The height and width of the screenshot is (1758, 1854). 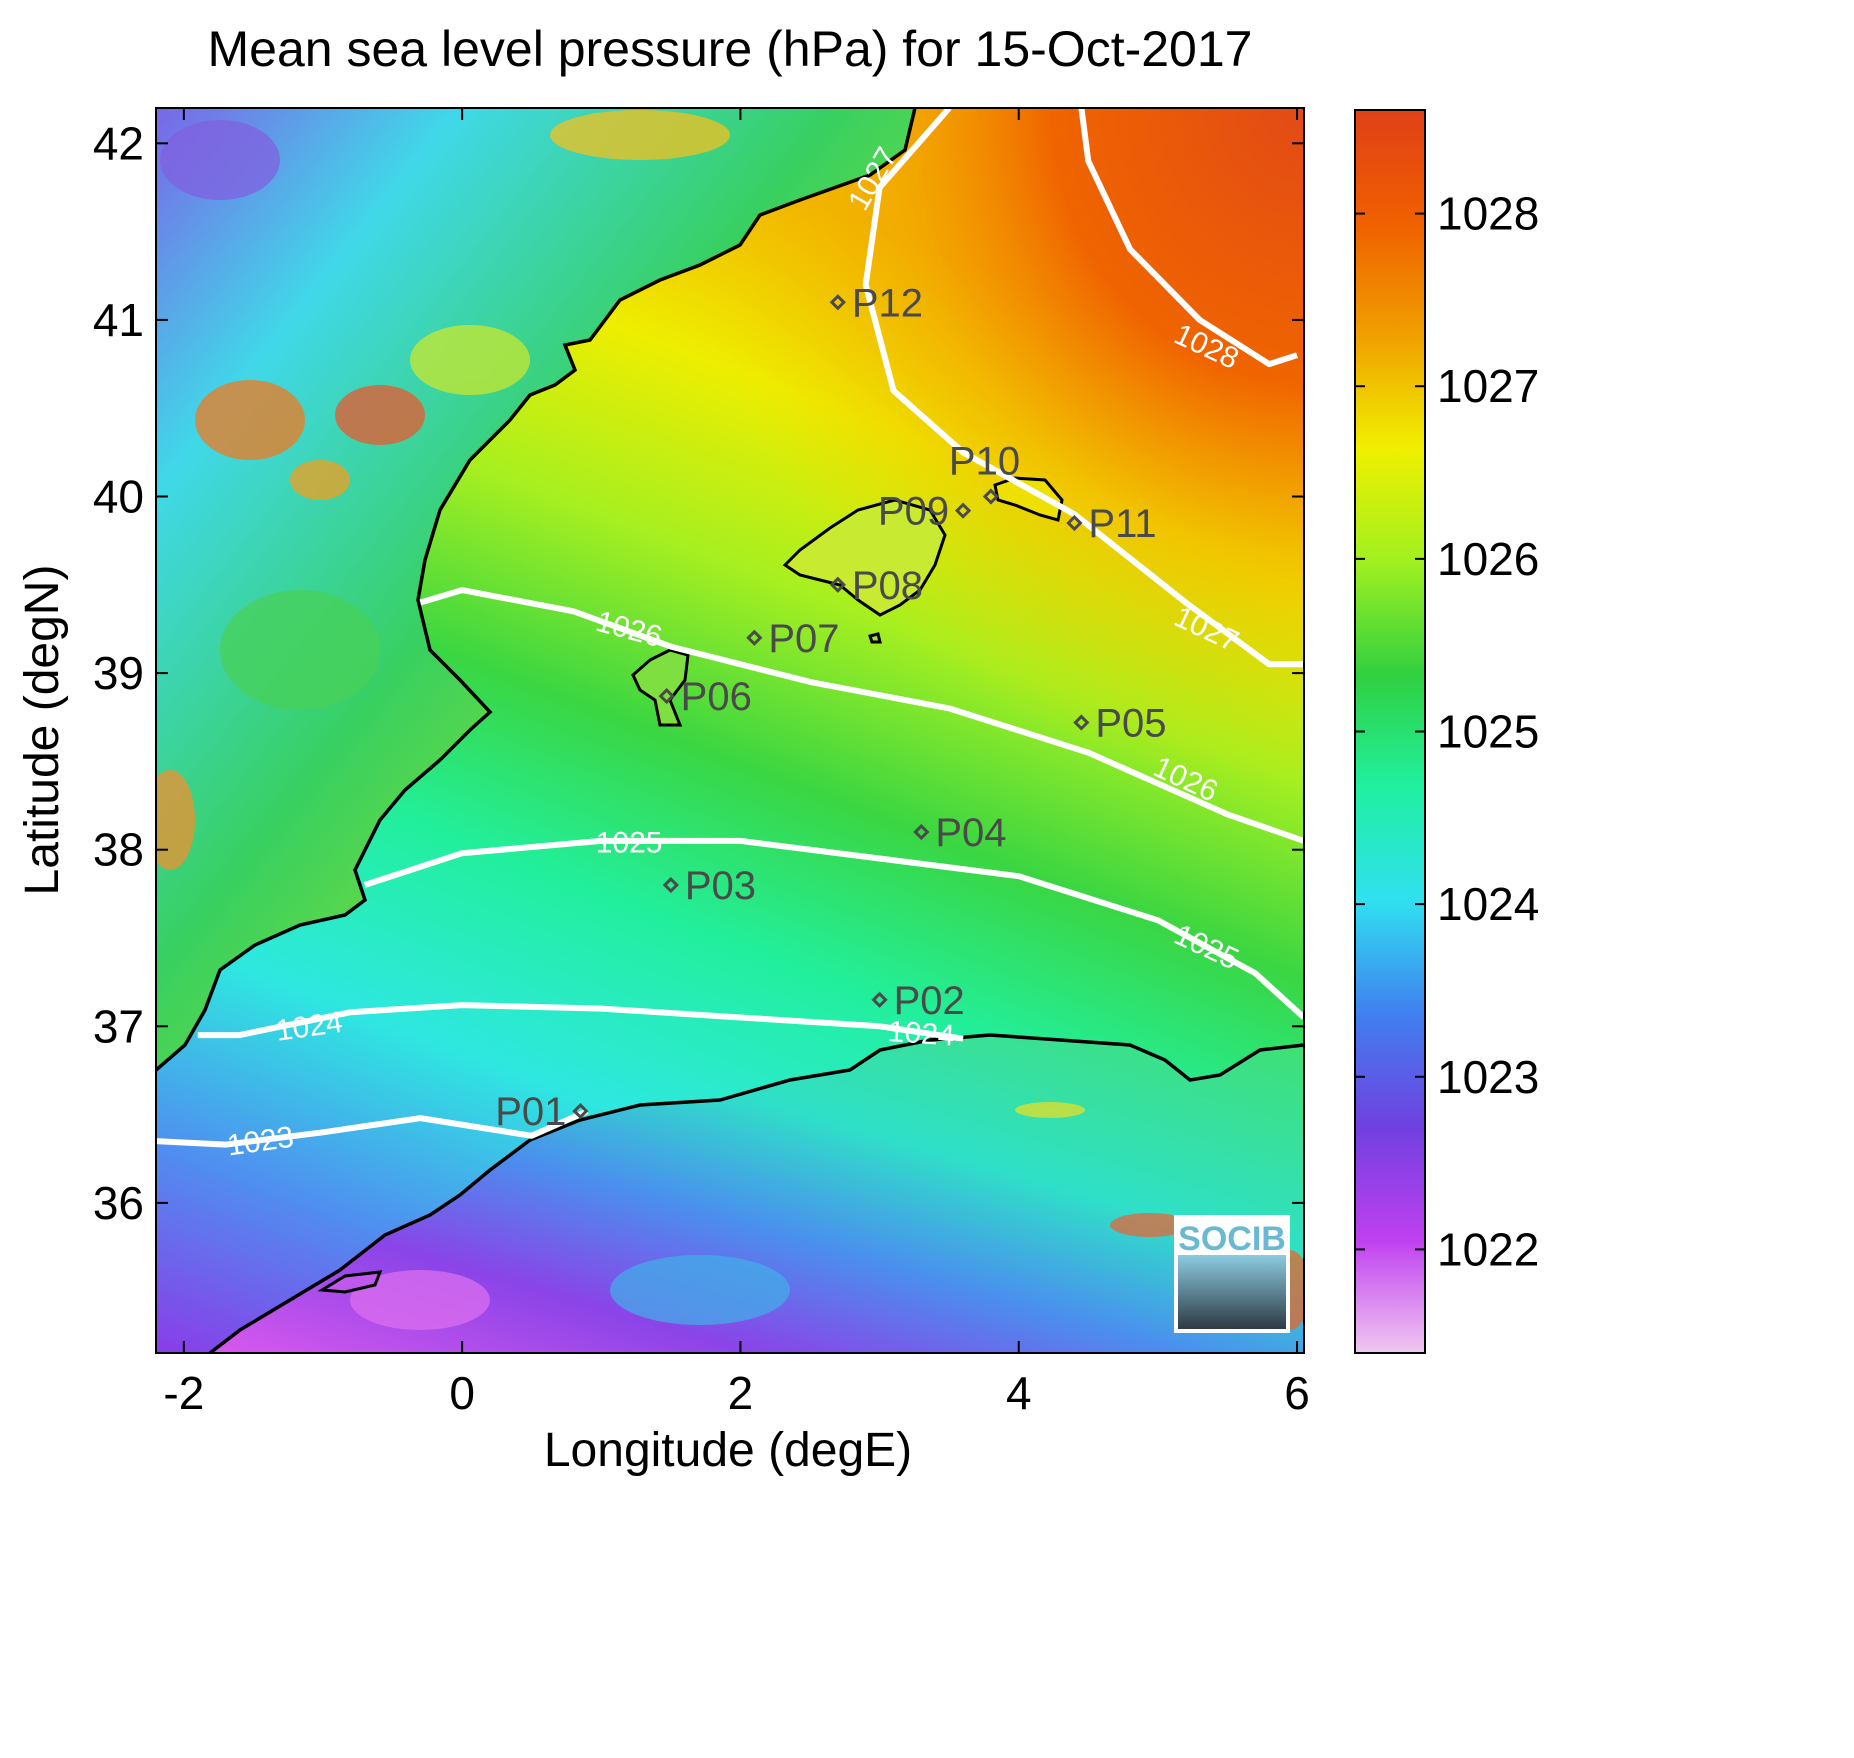 I want to click on station-marker-p05, so click(x=1081, y=722).